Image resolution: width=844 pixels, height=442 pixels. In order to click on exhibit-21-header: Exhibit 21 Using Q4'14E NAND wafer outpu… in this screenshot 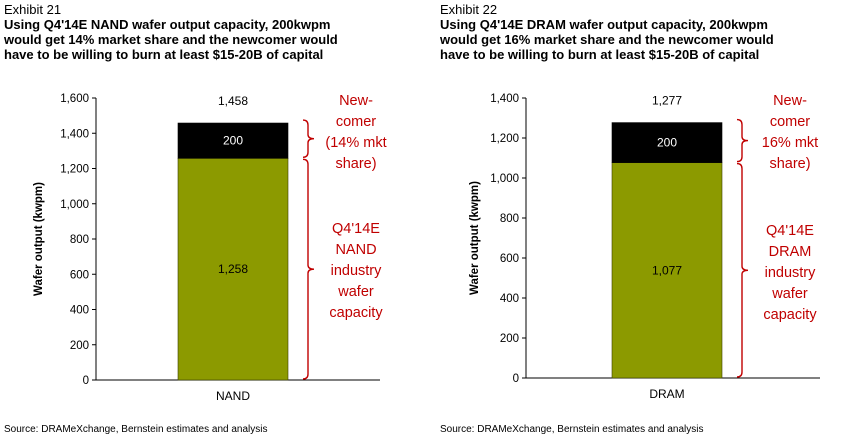, I will do `click(204, 31)`.